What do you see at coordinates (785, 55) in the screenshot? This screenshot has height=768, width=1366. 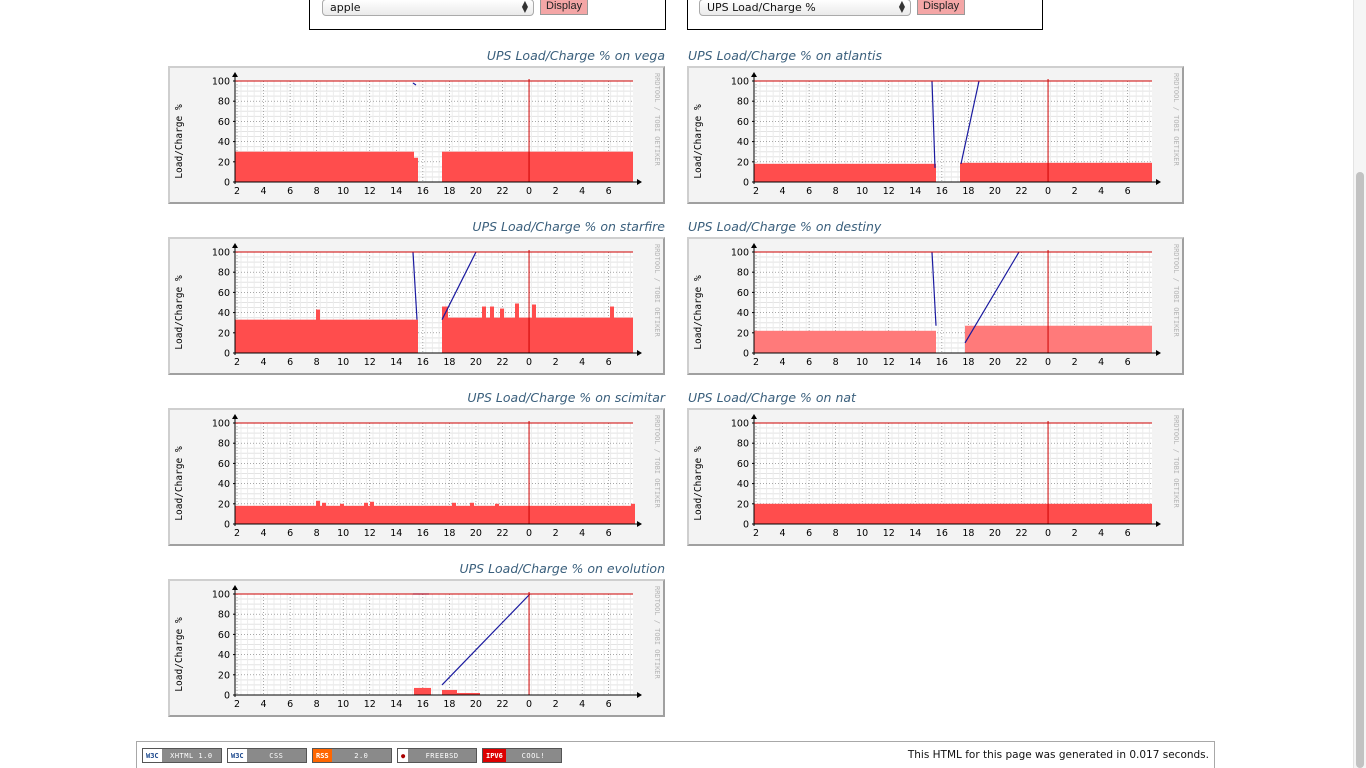 I see `graph-title-atlantis: UPS Load/Charge % on atlantis` at bounding box center [785, 55].